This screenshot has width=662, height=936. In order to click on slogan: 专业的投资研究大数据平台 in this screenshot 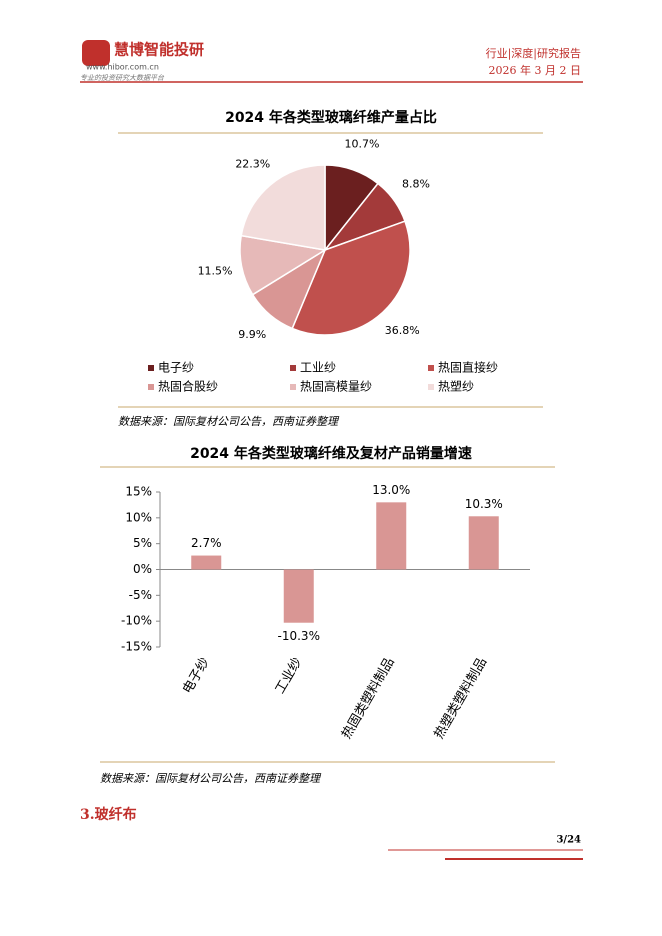, I will do `click(122, 78)`.